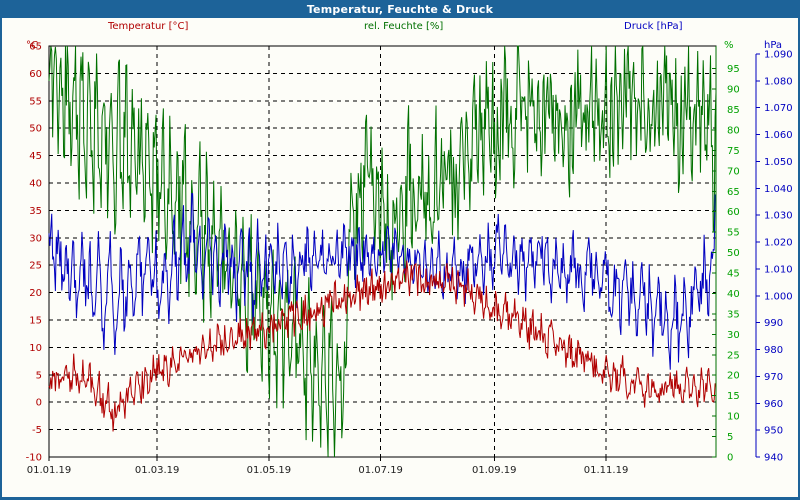 This screenshot has height=500, width=800. What do you see at coordinates (148, 26) in the screenshot?
I see `legend-temperature: Temperatur [°C]` at bounding box center [148, 26].